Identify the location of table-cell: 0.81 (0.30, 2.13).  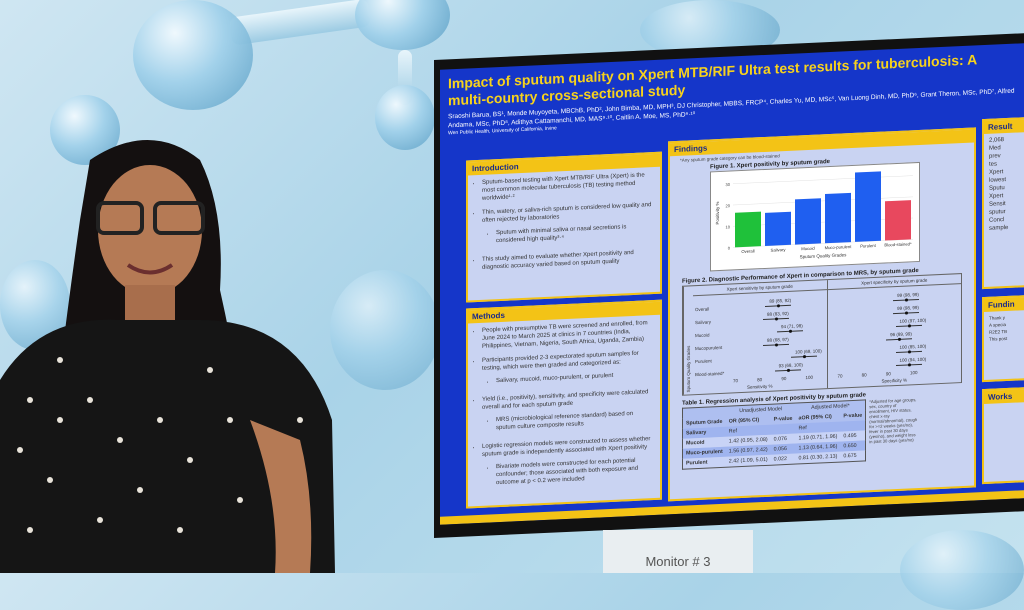
(818, 457).